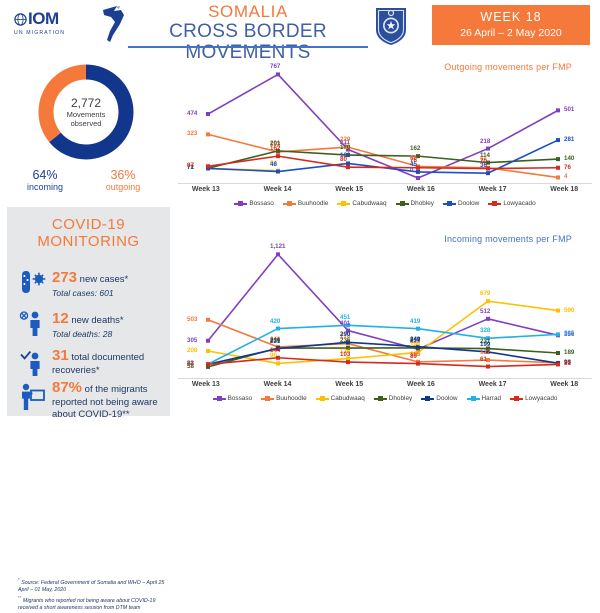  Describe the element at coordinates (123, 175) in the screenshot. I see `outgoing-percent: 36%` at that location.